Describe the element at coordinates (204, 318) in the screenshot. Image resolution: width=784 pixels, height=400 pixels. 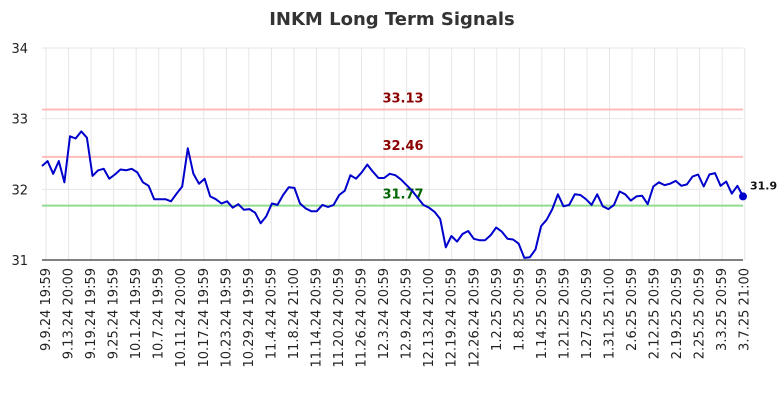
I see `x-tick-label: 10.17.24 19:59` at that location.